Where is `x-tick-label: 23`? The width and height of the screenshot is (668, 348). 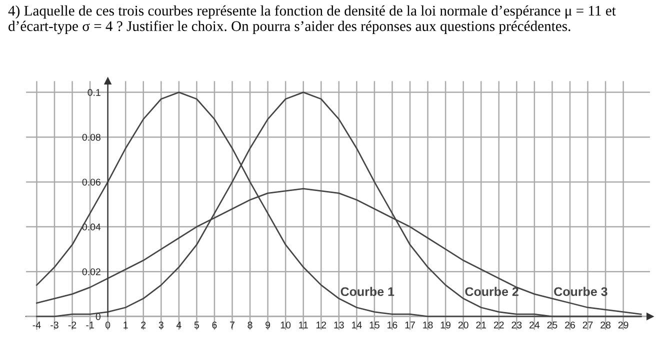
x-tick-label: 23 is located at coordinates (517, 325).